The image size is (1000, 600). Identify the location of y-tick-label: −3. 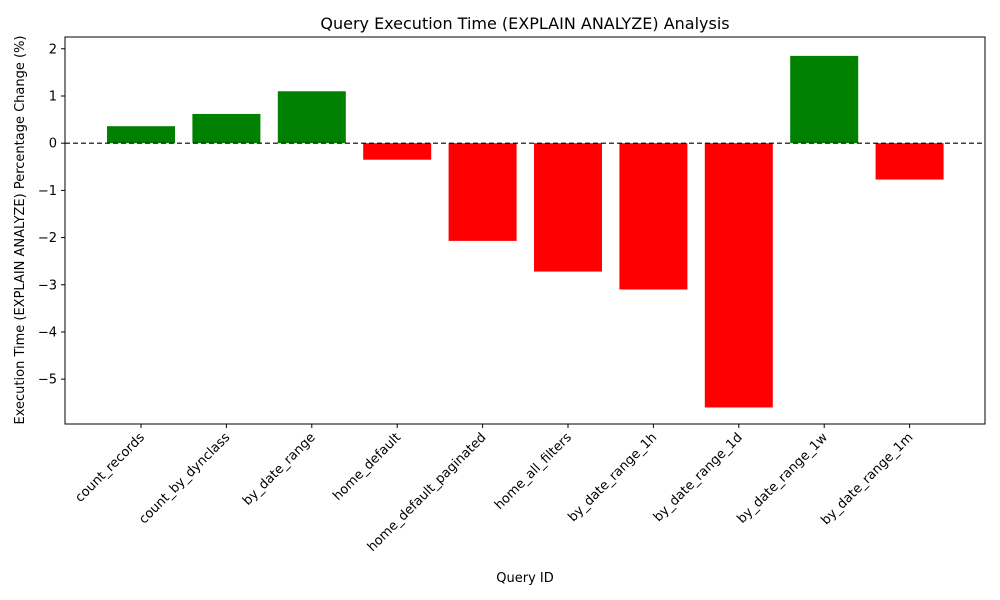
(47, 285).